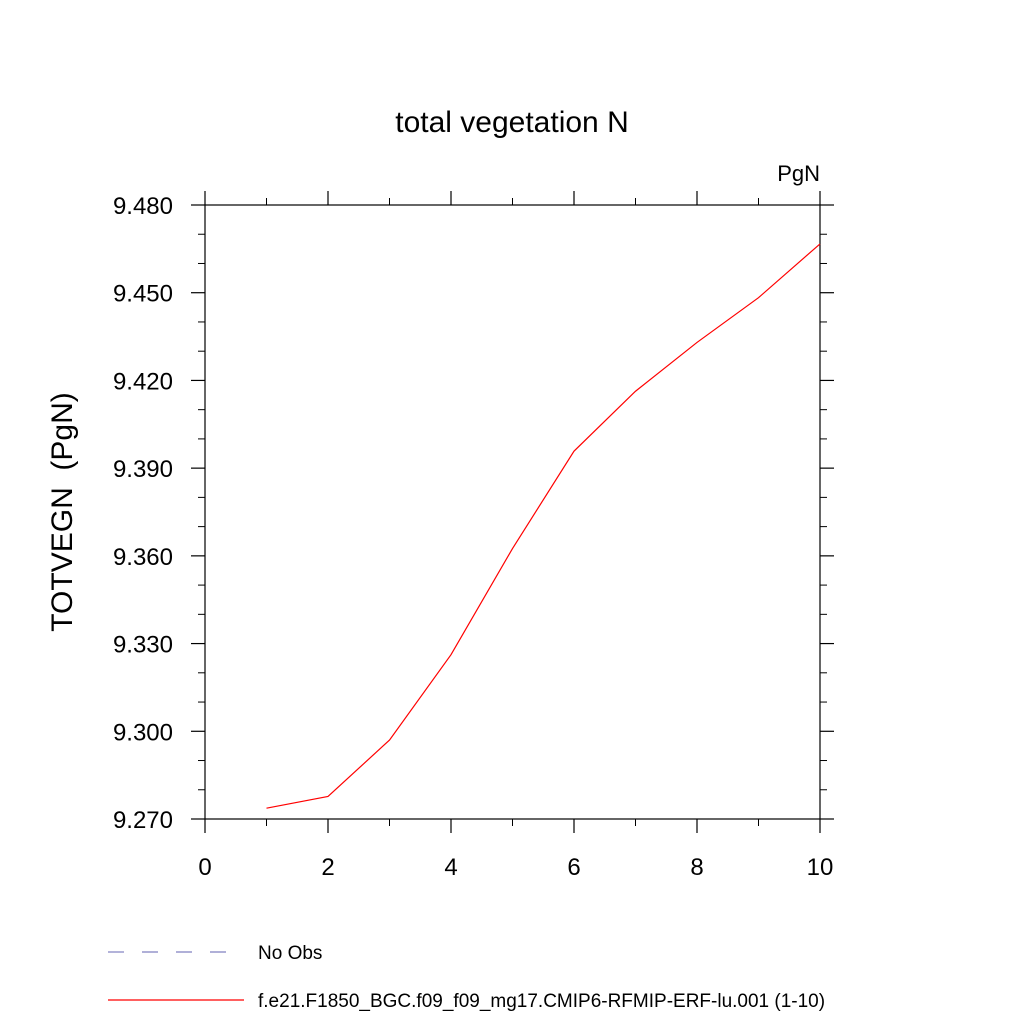 This screenshot has width=1024, height=1024. What do you see at coordinates (696, 867) in the screenshot?
I see `x-tick-label: 8` at bounding box center [696, 867].